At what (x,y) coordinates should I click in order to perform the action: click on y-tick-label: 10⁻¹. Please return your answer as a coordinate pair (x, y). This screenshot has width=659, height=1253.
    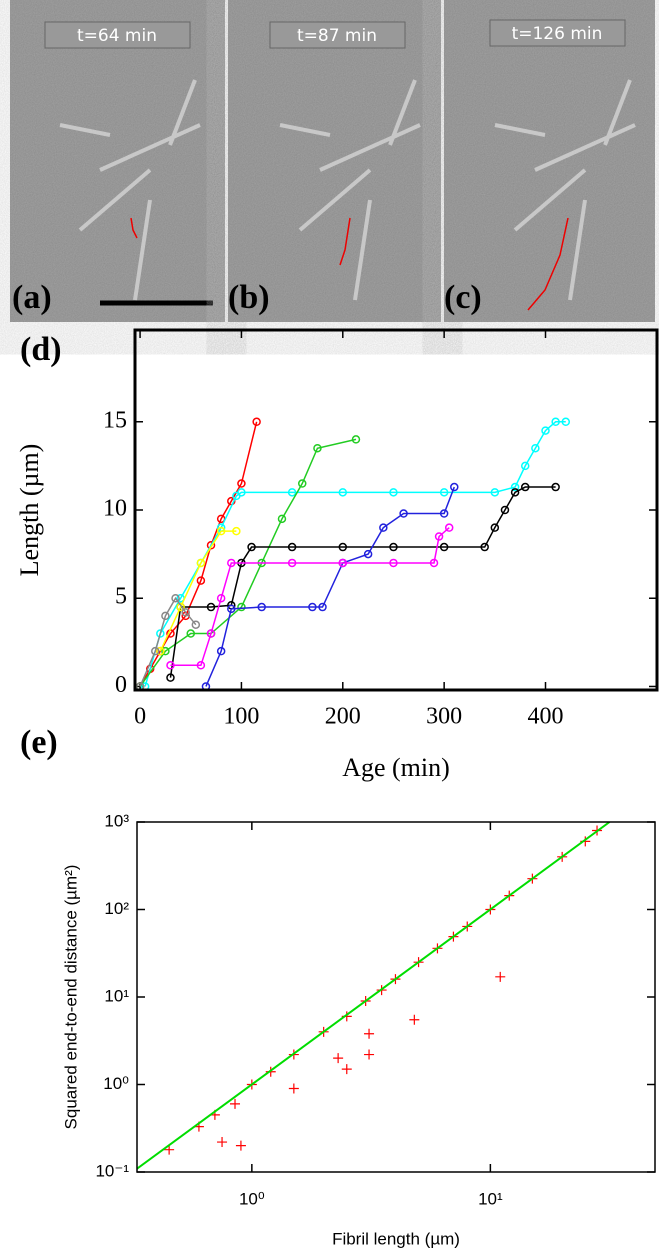
    Looking at the image, I should click on (112, 1170).